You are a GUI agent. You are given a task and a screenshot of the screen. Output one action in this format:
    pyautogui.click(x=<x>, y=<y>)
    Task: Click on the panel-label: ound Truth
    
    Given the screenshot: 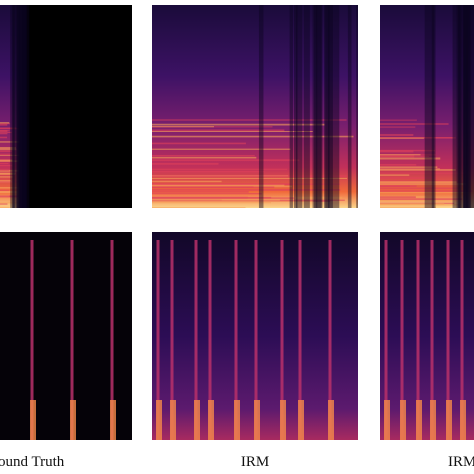 What is the action you would take?
    pyautogui.click(x=32, y=462)
    